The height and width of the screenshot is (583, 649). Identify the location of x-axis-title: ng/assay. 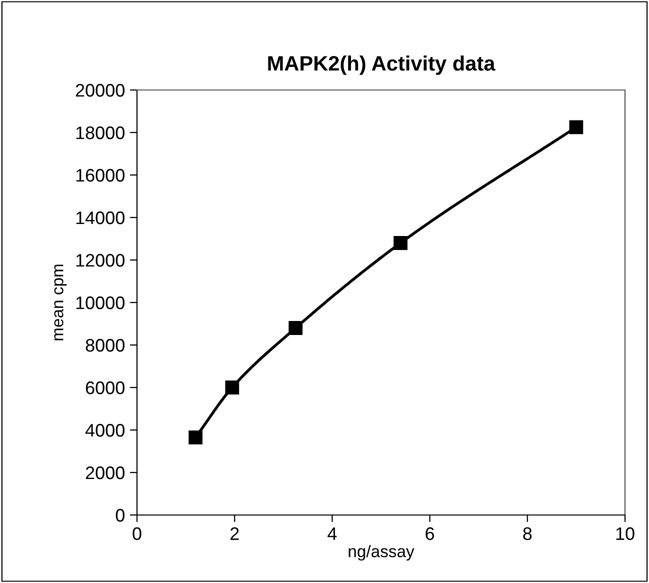
(381, 553).